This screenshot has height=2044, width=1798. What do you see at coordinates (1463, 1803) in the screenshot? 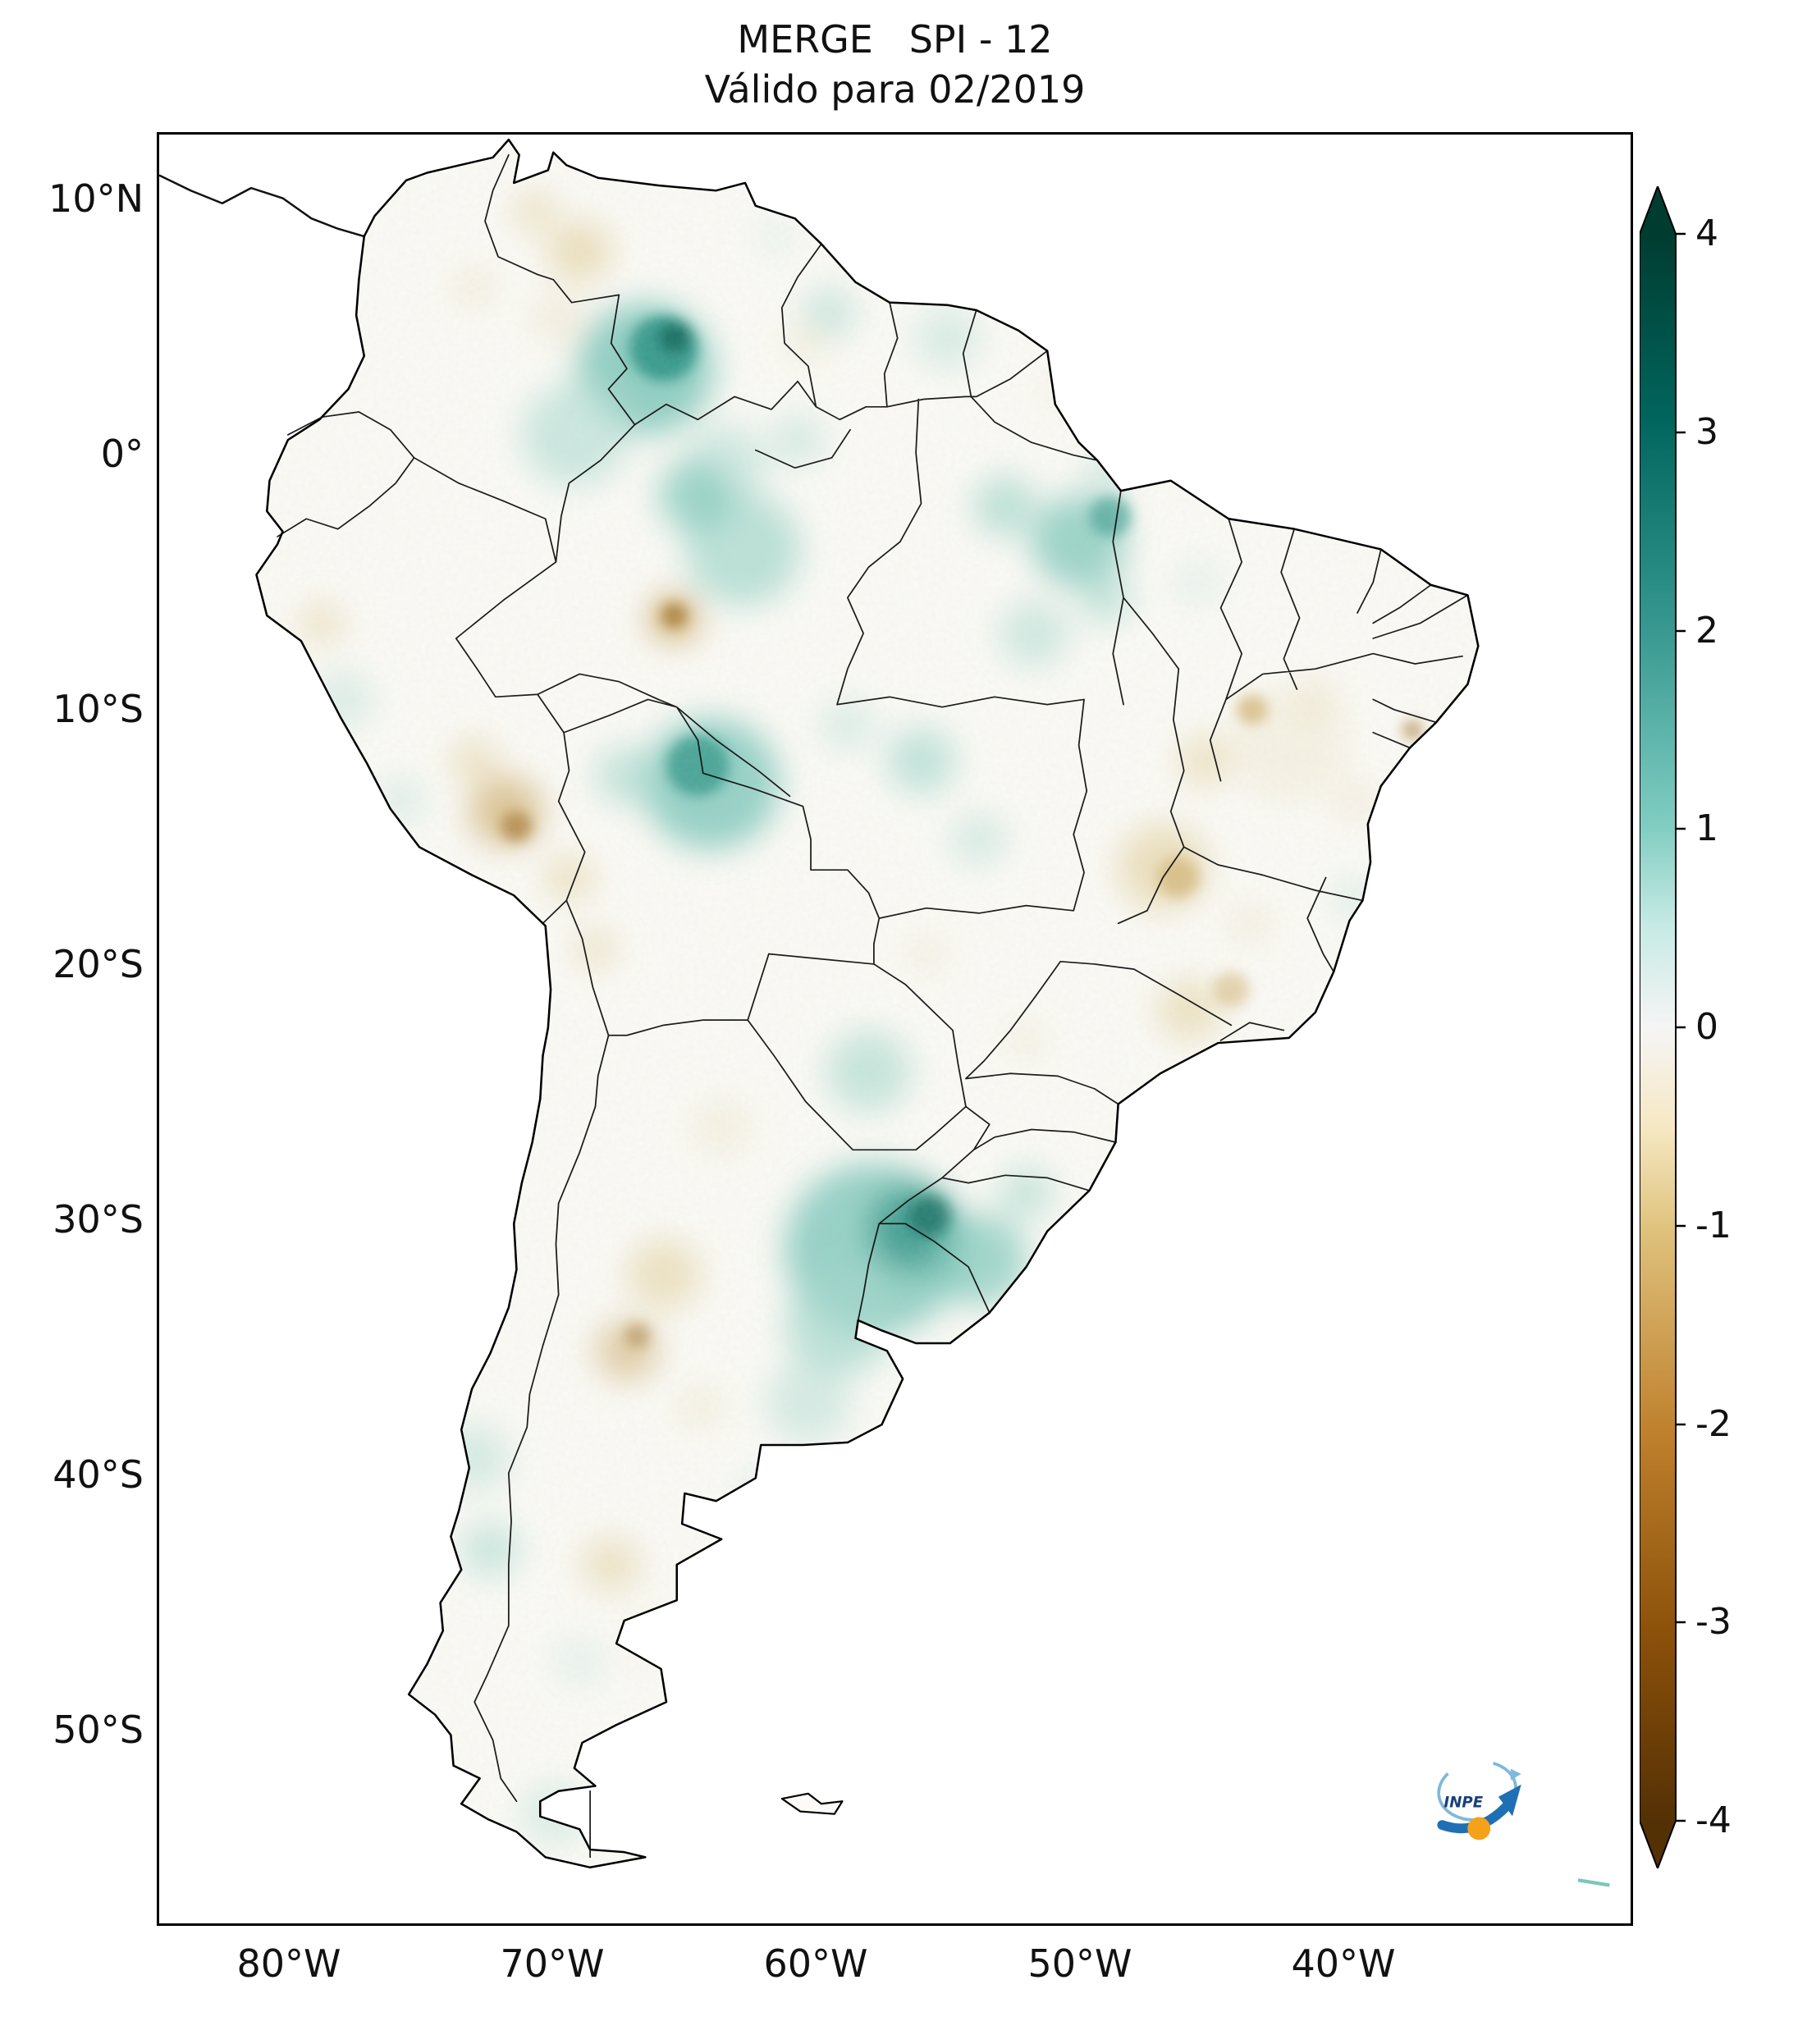
I see `logo-text: INPE` at bounding box center [1463, 1803].